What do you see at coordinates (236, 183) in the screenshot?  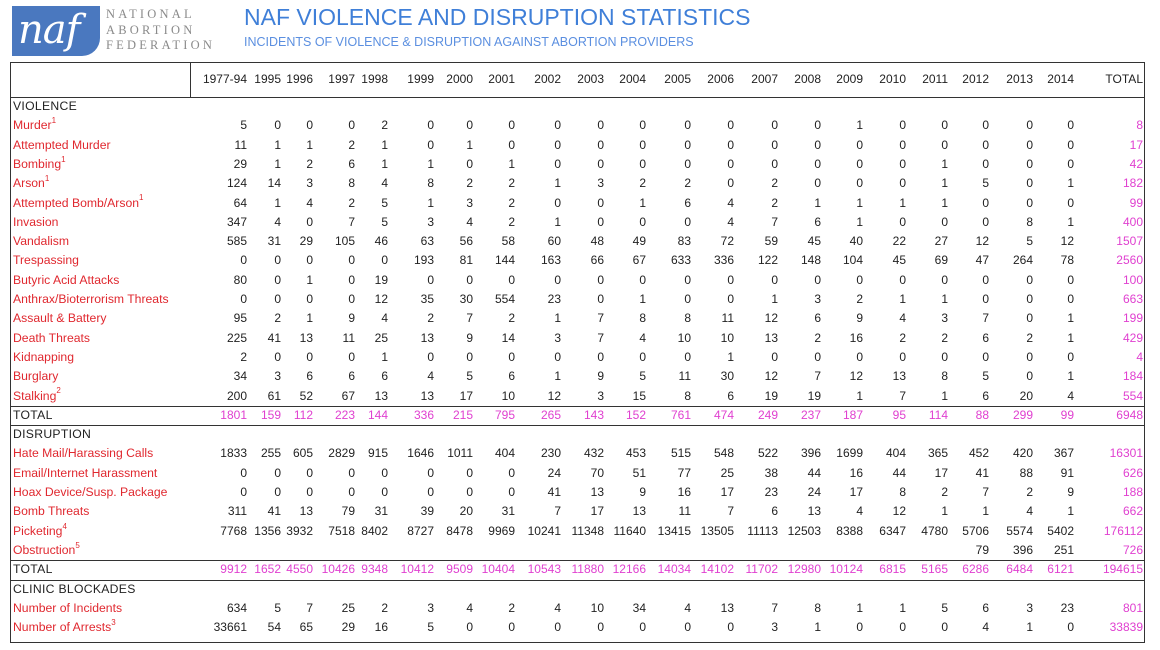 I see `table-cell: 124` at bounding box center [236, 183].